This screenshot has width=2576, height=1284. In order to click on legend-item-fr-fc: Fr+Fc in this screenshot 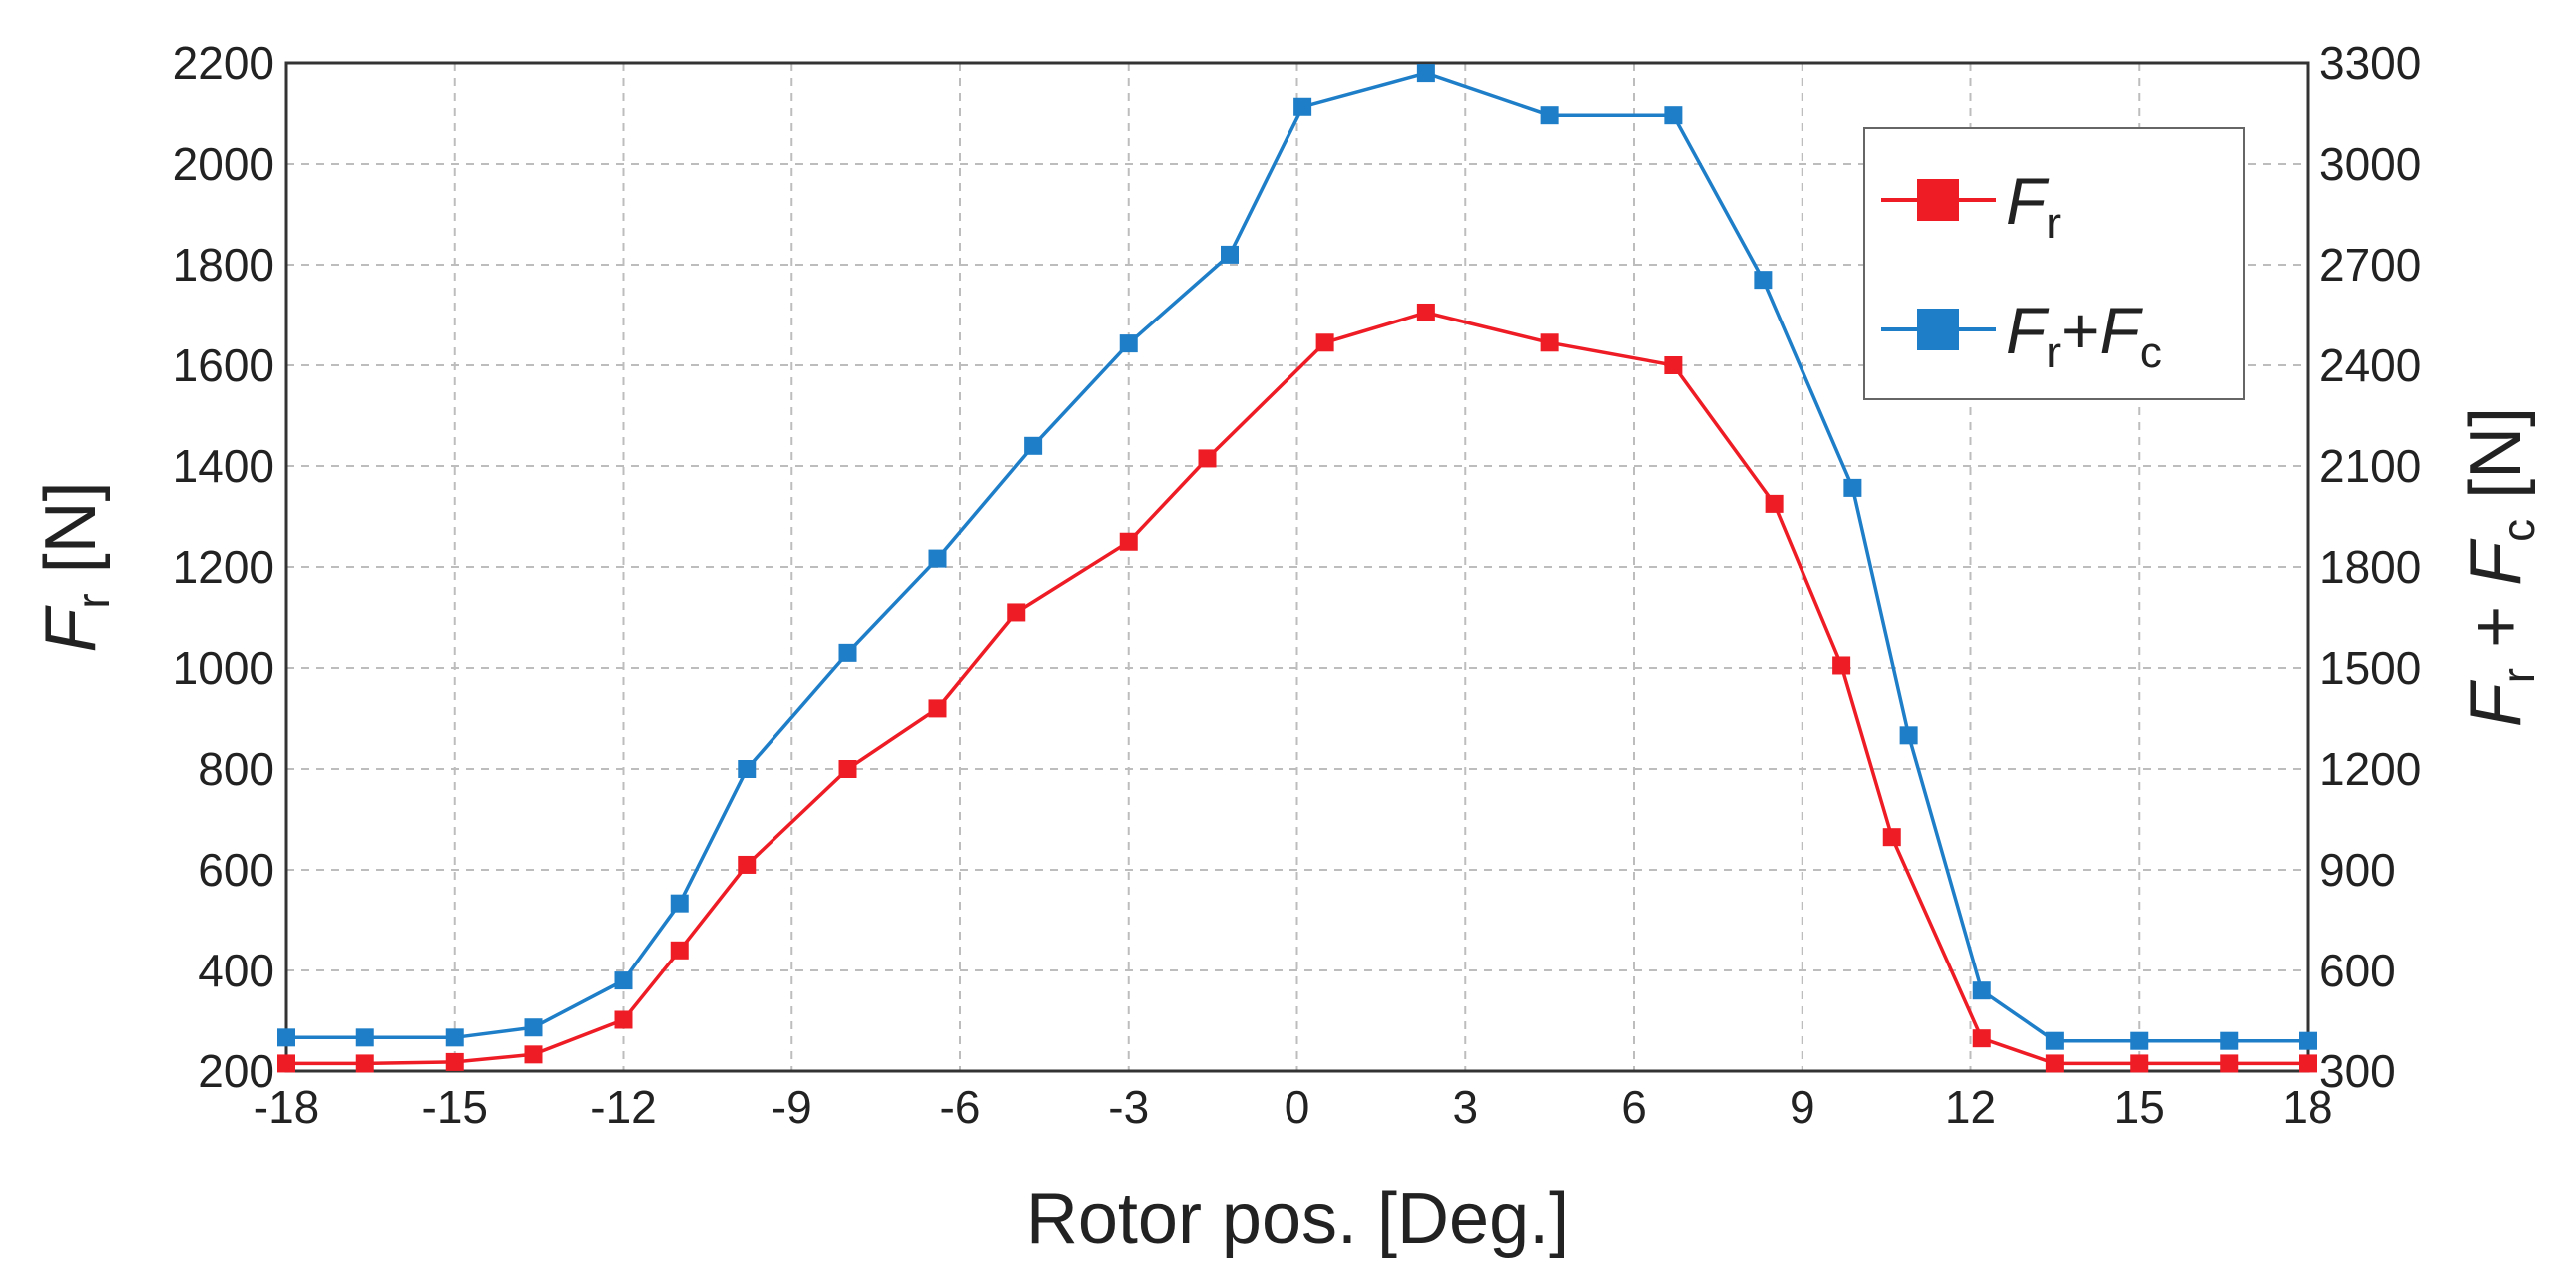, I will do `click(2022, 335)`.